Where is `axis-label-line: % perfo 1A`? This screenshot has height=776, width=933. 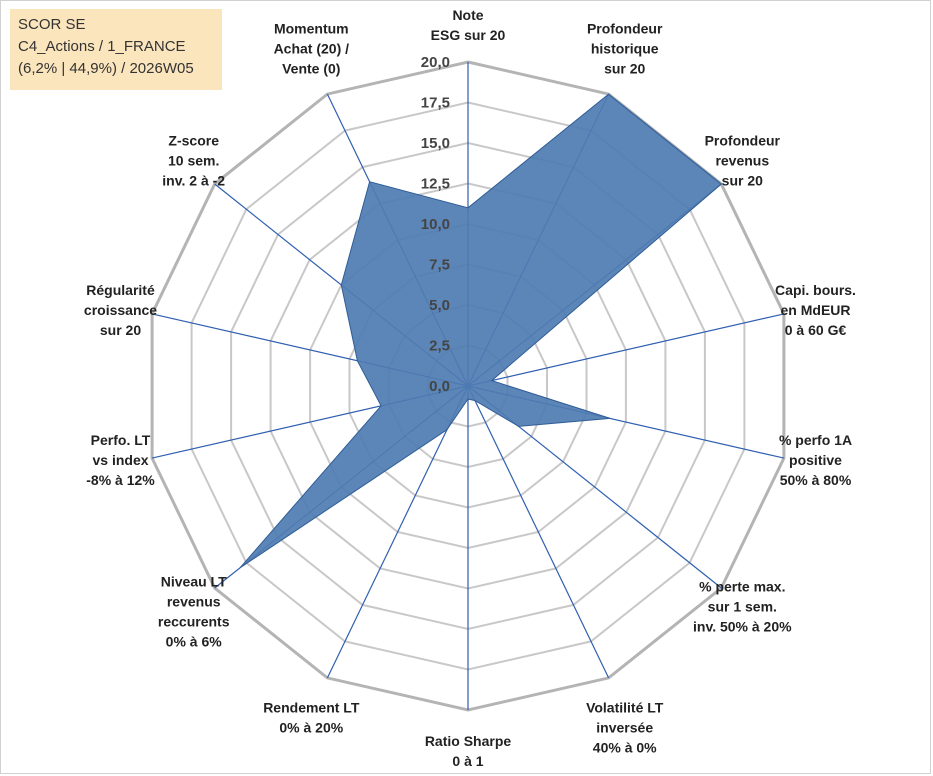 axis-label-line: % perfo 1A is located at coordinates (815, 440).